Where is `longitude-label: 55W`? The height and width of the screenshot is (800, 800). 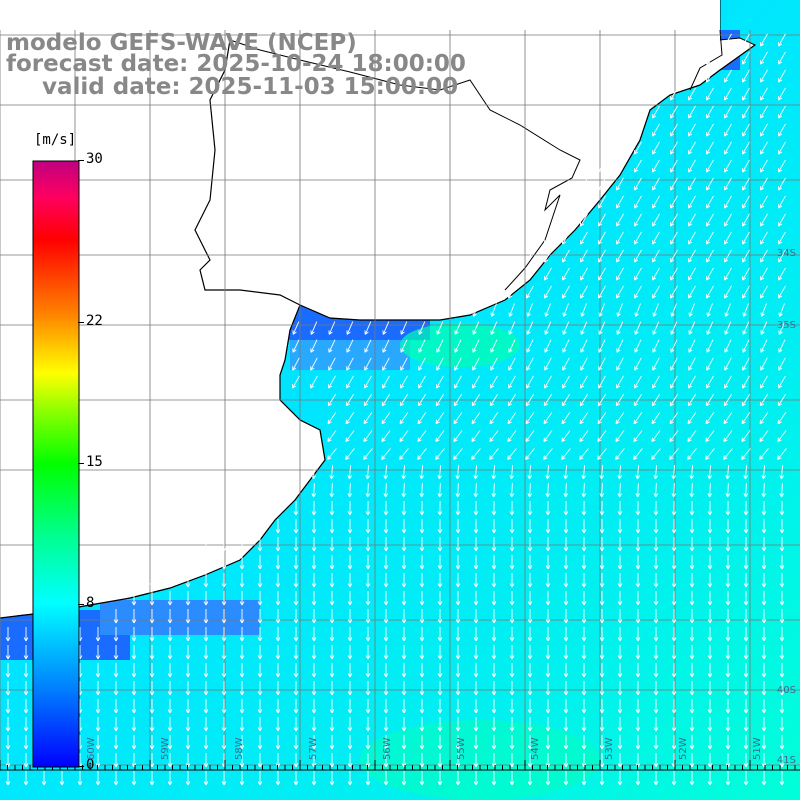 longitude-label: 55W is located at coordinates (461, 748).